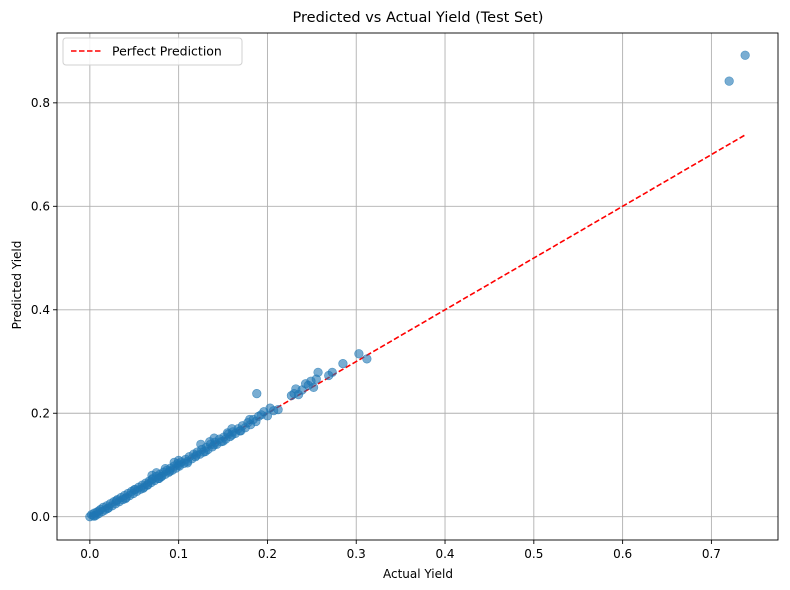 This screenshot has width=790, height=590. I want to click on x-tick-label: 0.1, so click(178, 554).